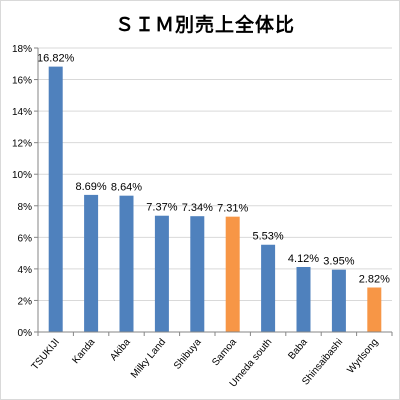 This screenshot has width=400, height=400. What do you see at coordinates (90, 187) in the screenshot?
I see `data-label: 8.69%` at bounding box center [90, 187].